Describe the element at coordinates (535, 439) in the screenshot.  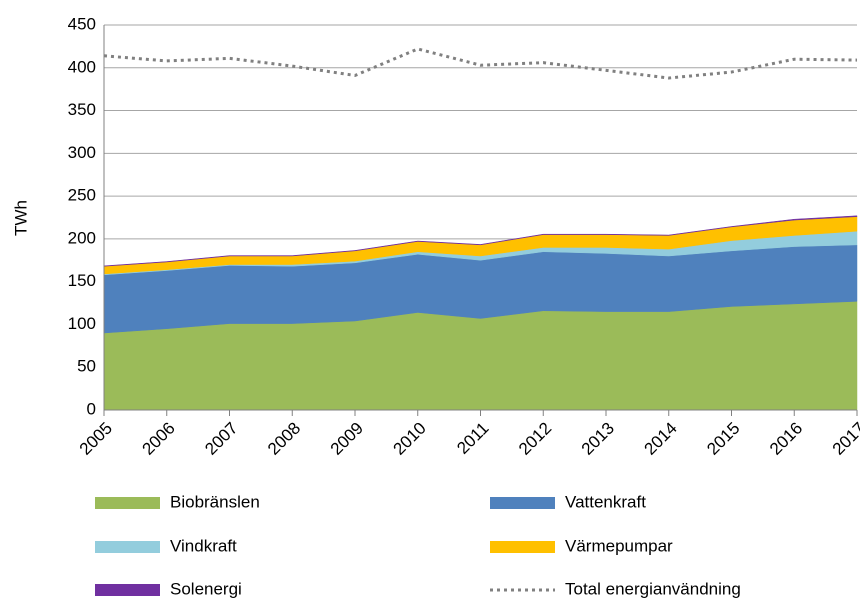
I see `x-tick-label: 2012` at that location.